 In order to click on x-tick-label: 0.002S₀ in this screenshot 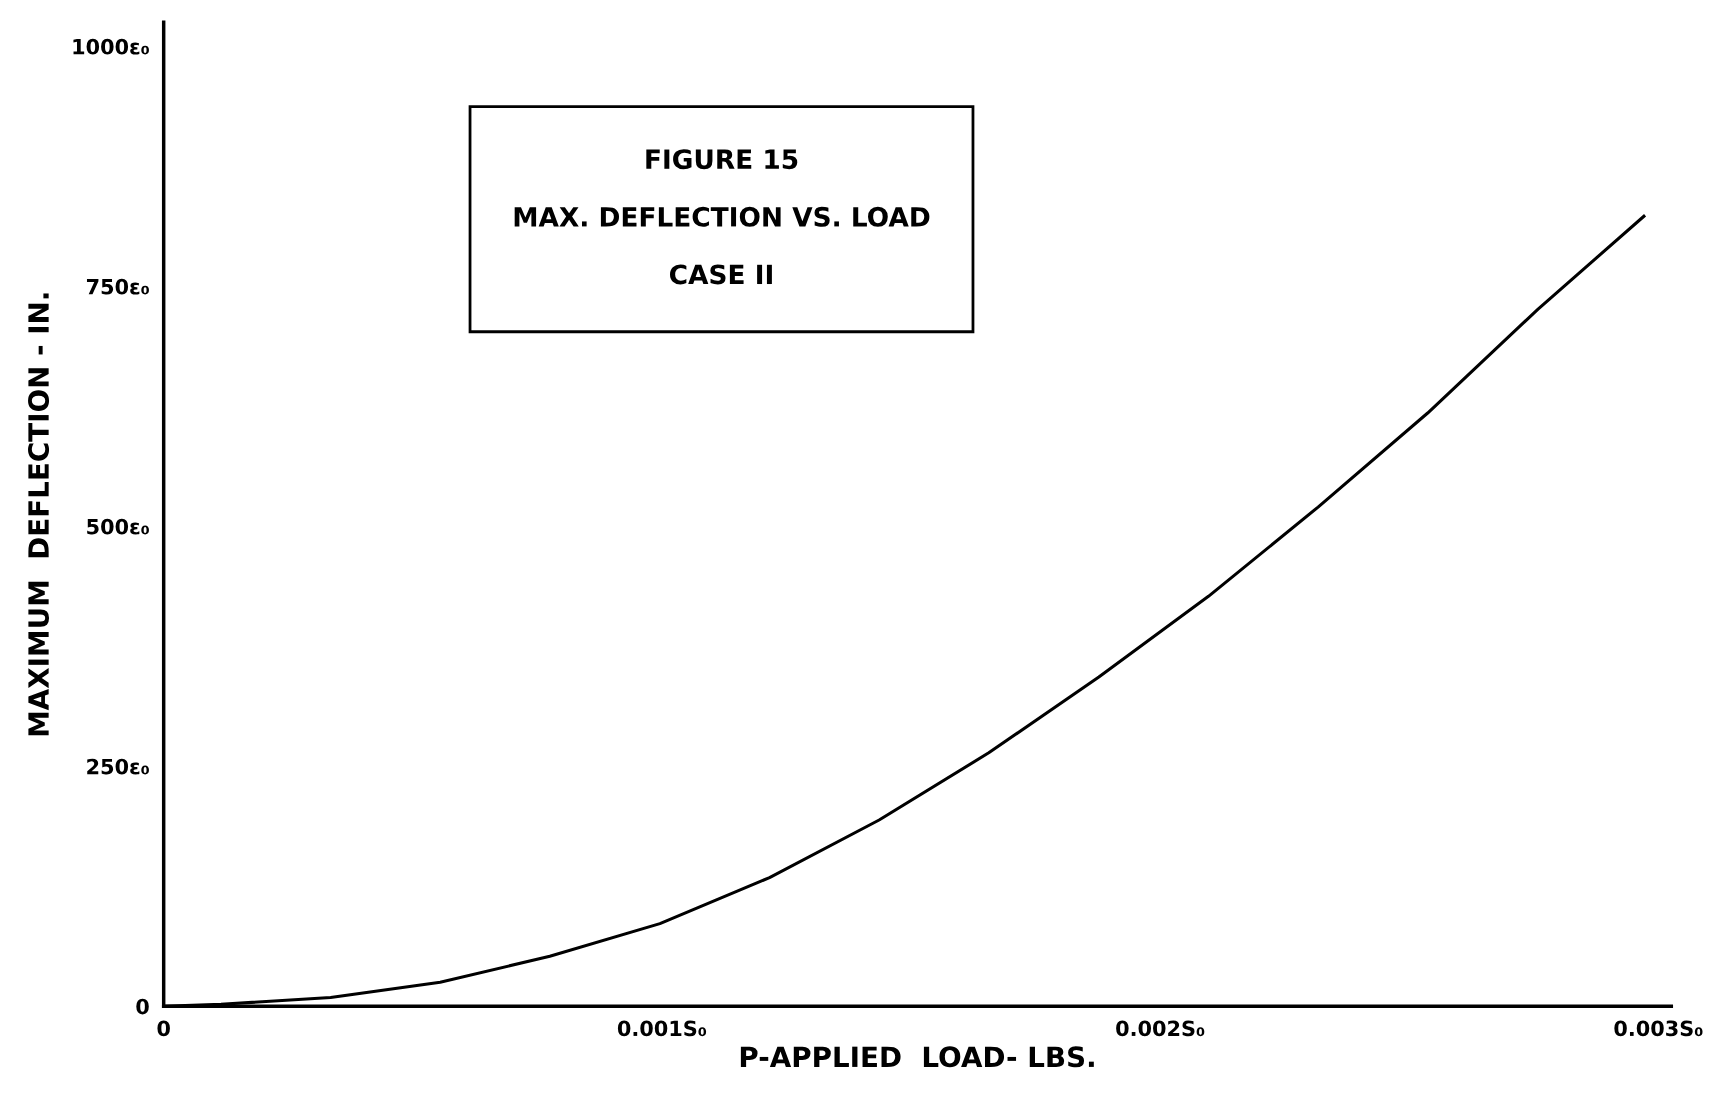, I will do `click(1160, 1028)`.